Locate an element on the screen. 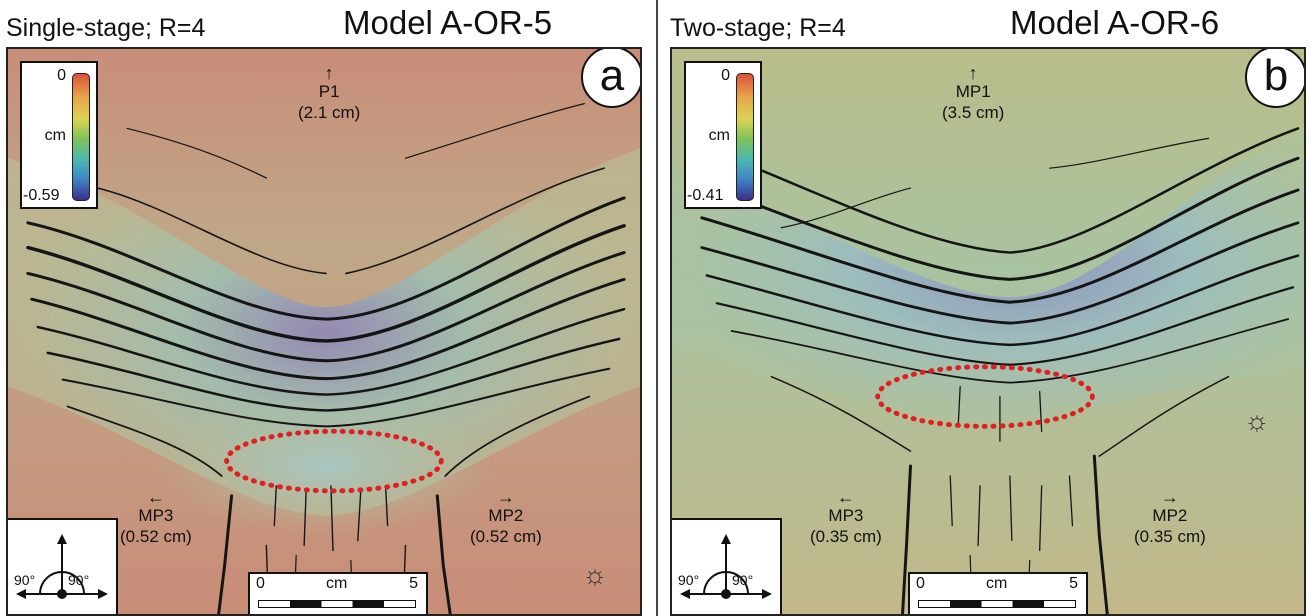 The height and width of the screenshot is (616, 1316). motion-name: MP1 is located at coordinates (973, 91).